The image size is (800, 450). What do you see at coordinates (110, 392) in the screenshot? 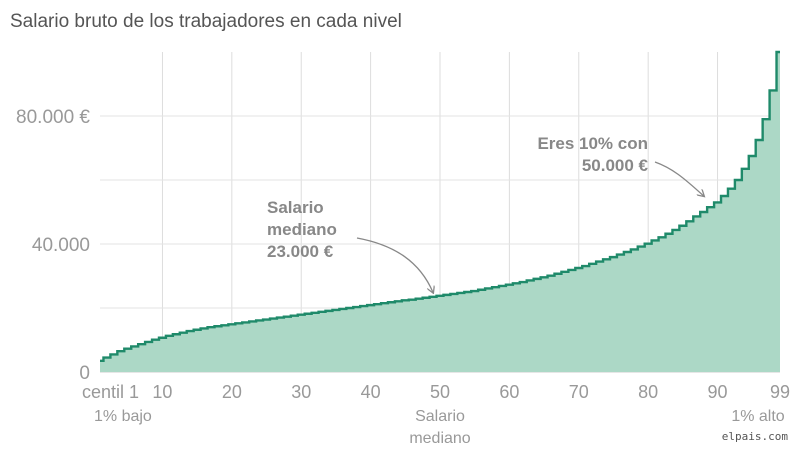
I see `x-tick-label: centil 1` at bounding box center [110, 392].